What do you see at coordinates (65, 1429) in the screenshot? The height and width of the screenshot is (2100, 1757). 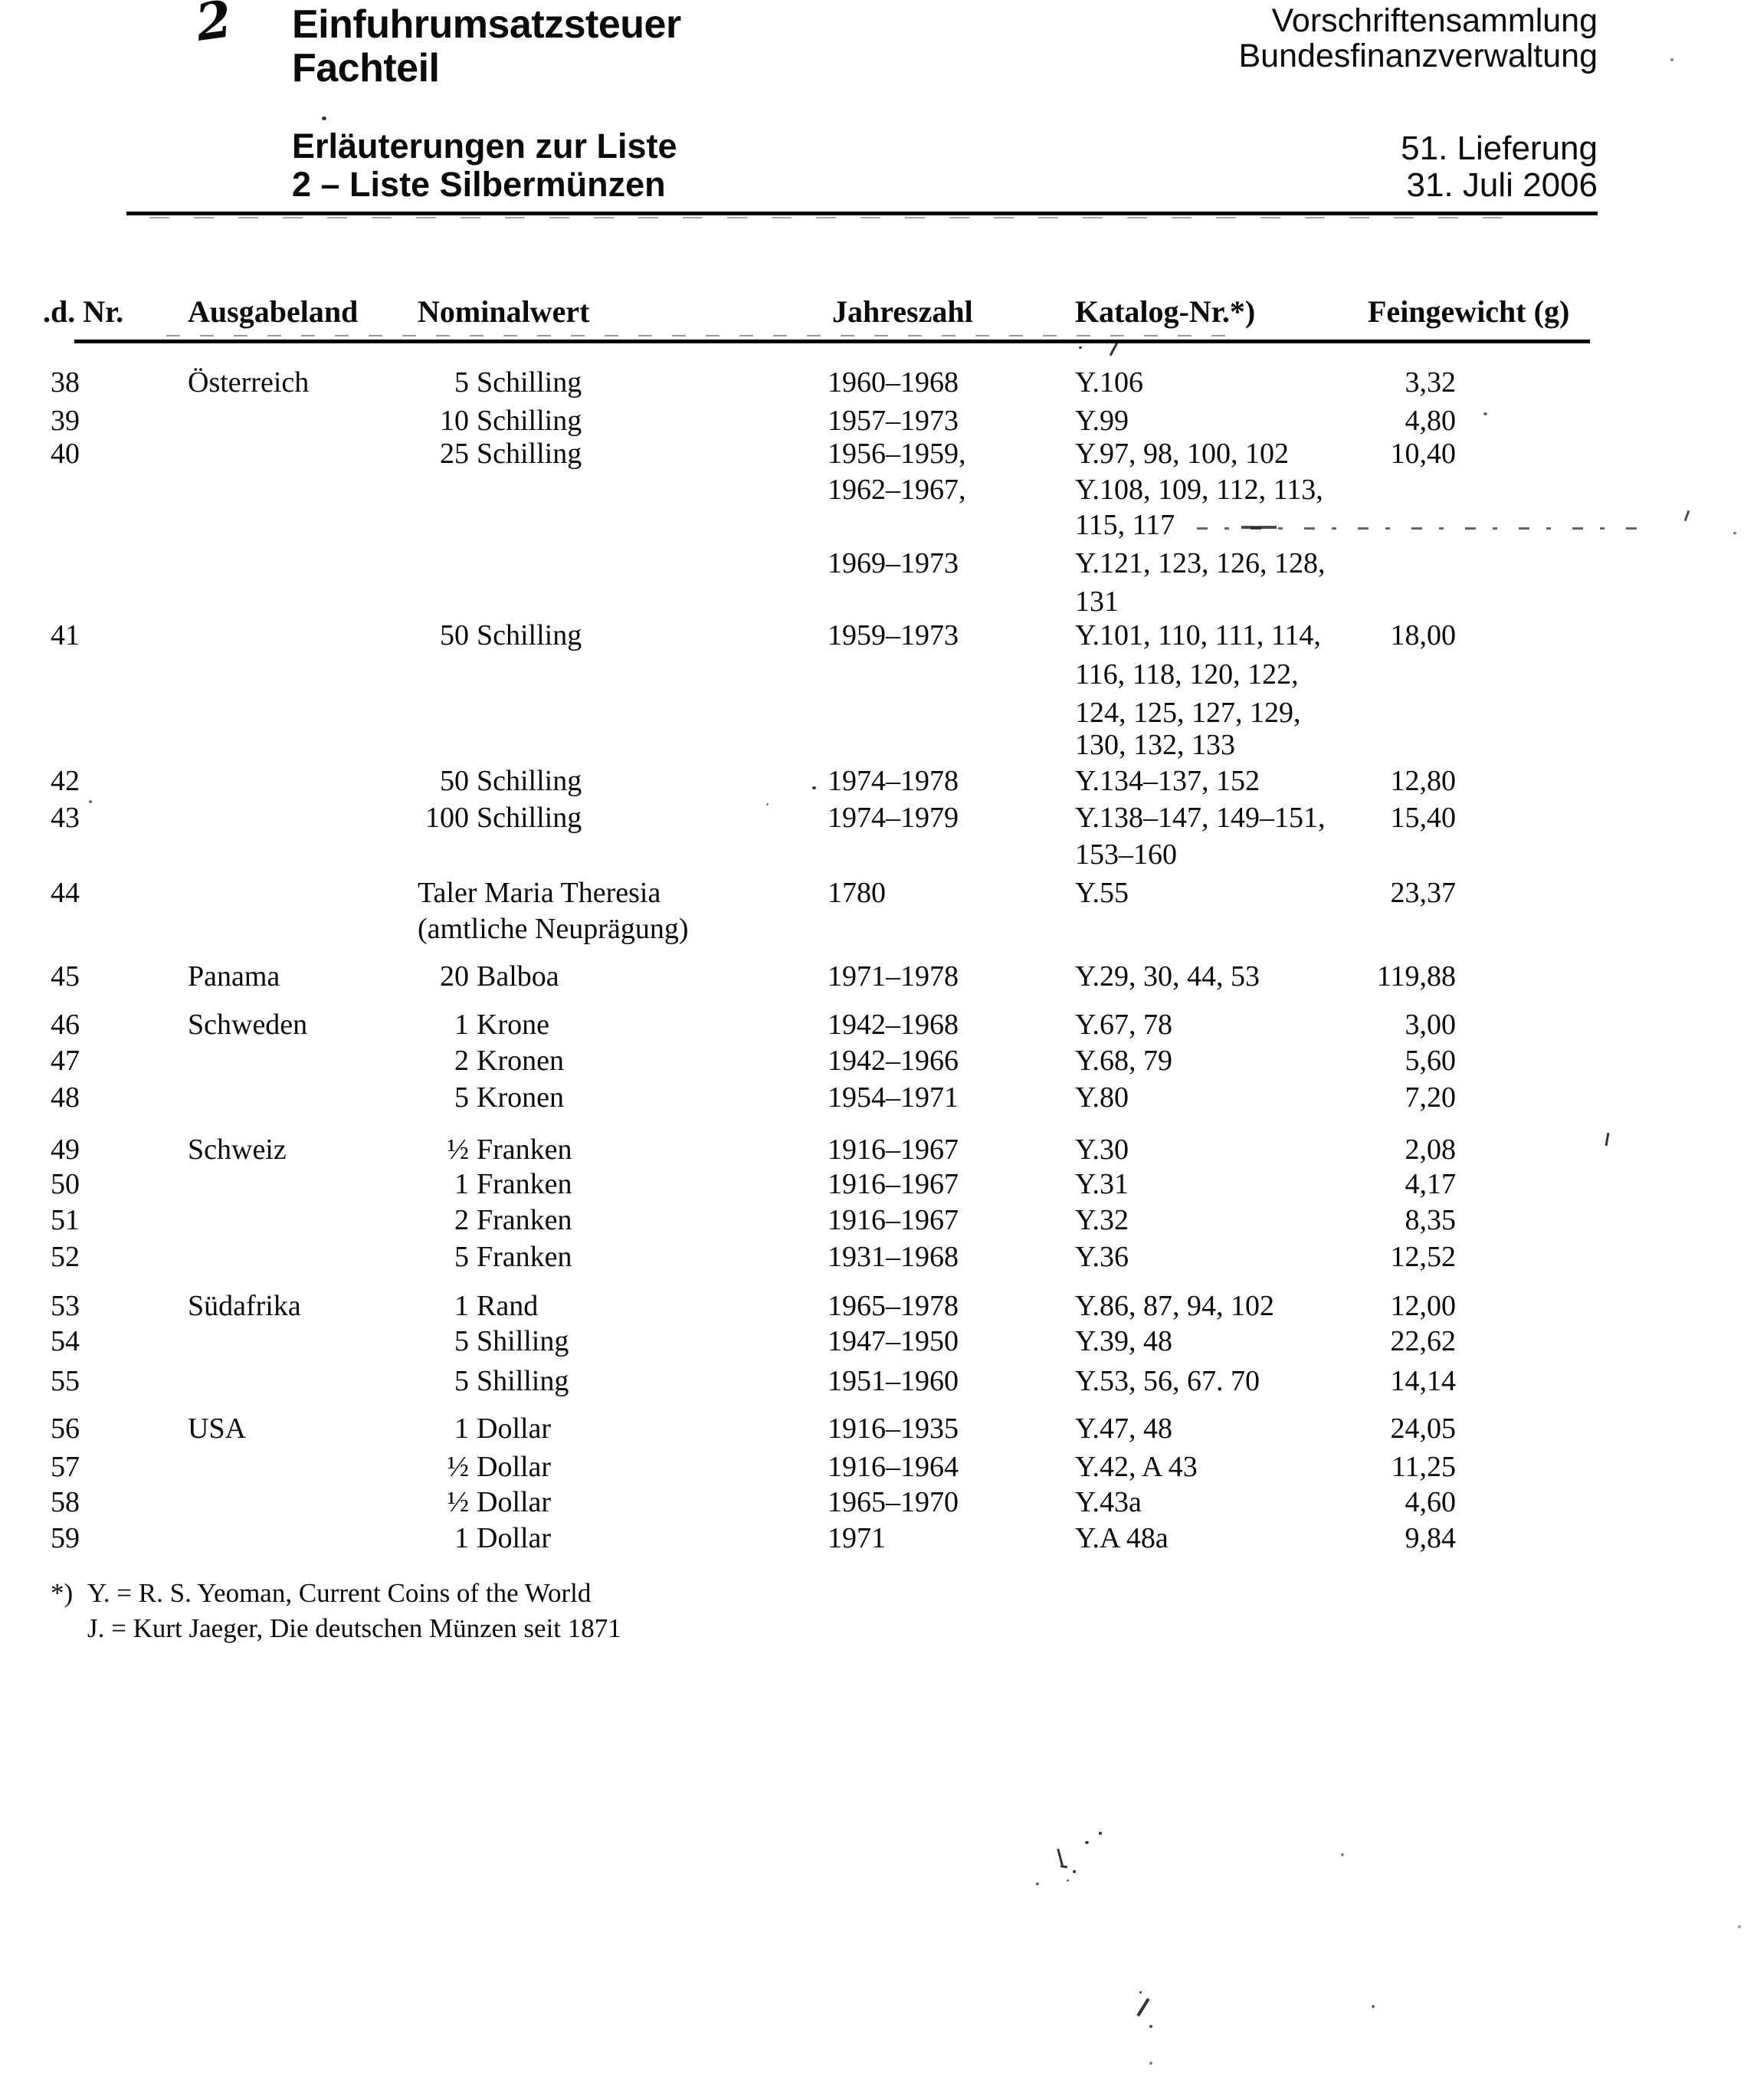 I see `row-nr: 56` at bounding box center [65, 1429].